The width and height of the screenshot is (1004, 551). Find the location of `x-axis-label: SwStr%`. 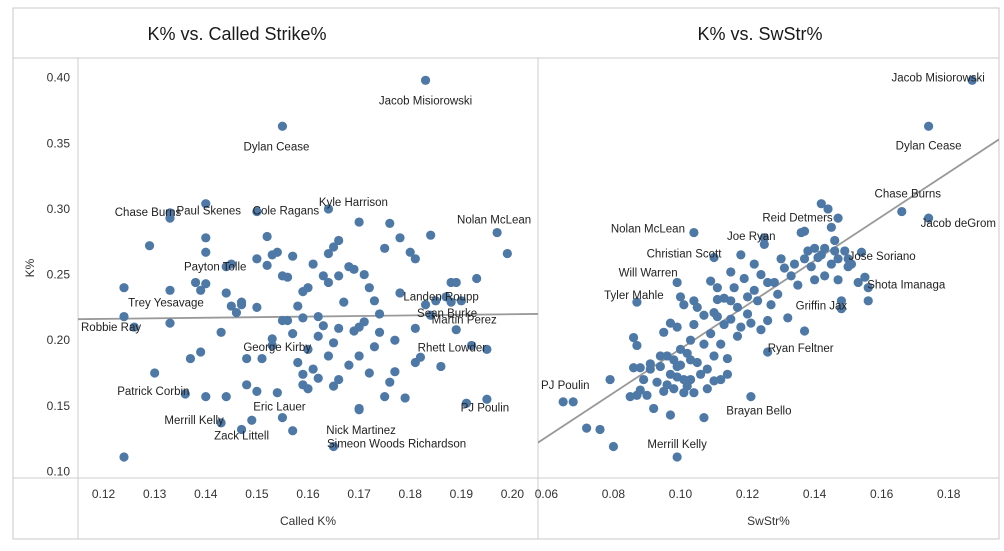

x-axis-label: SwStr% is located at coordinates (768, 521).